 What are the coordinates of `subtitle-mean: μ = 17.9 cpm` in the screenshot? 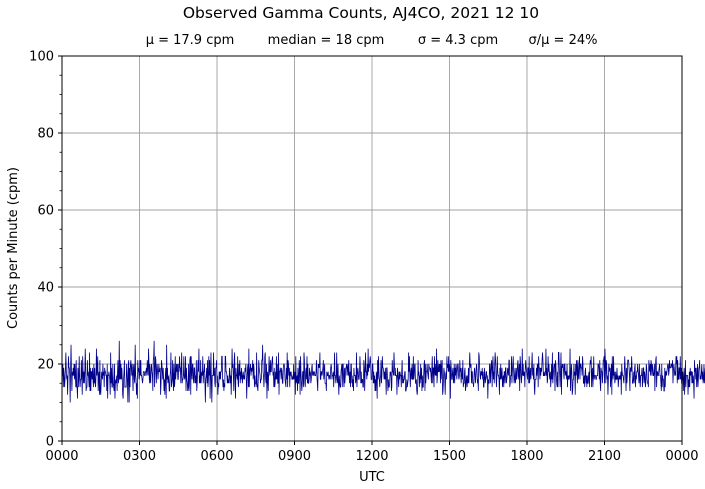 It's located at (190, 40).